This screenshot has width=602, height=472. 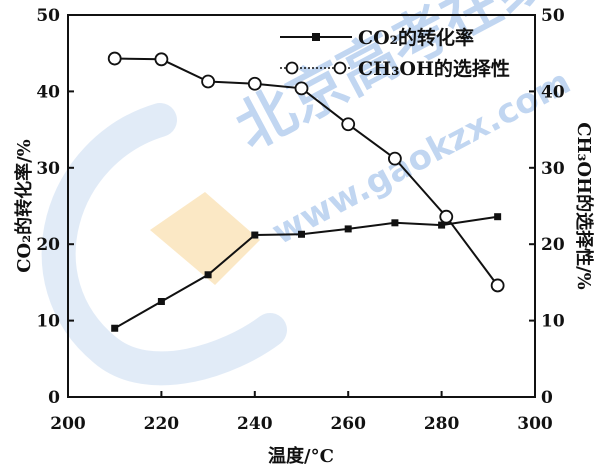 I want to click on y-left-tick-label: 50, so click(x=48, y=16).